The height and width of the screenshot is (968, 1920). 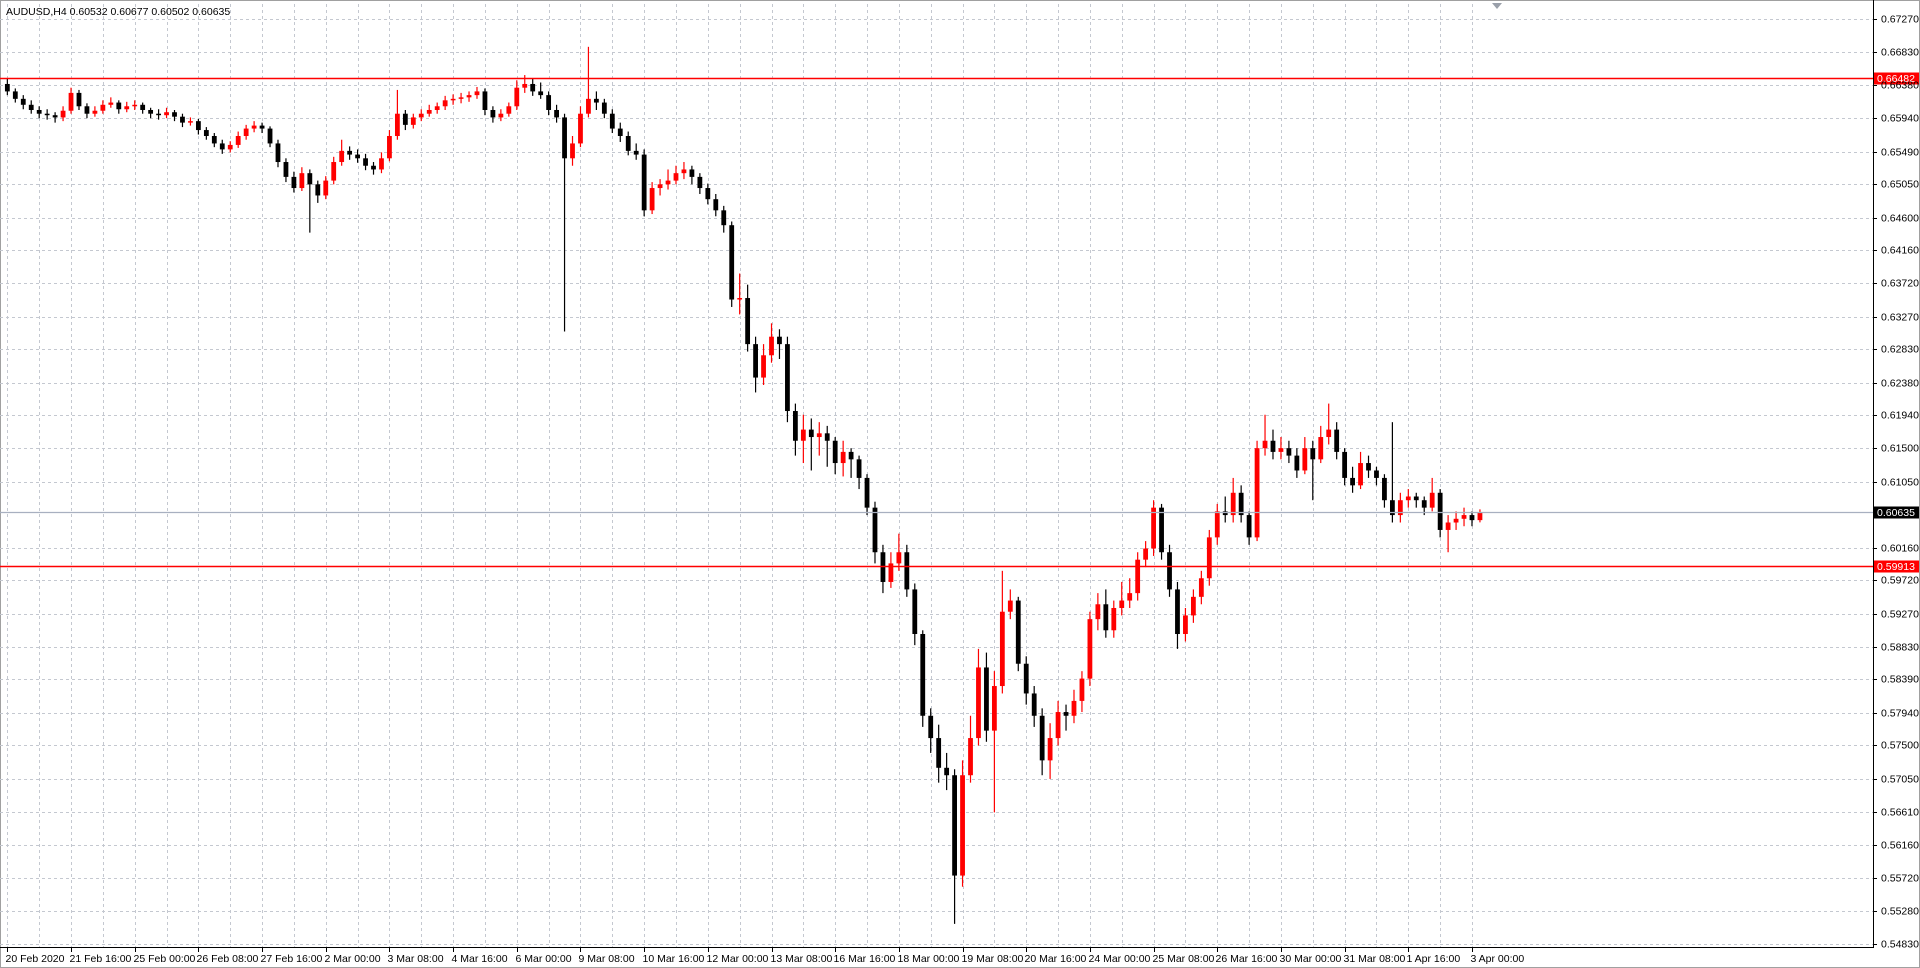 What do you see at coordinates (993, 959) in the screenshot?
I see `x-tick-label: 19 Mar 08:00` at bounding box center [993, 959].